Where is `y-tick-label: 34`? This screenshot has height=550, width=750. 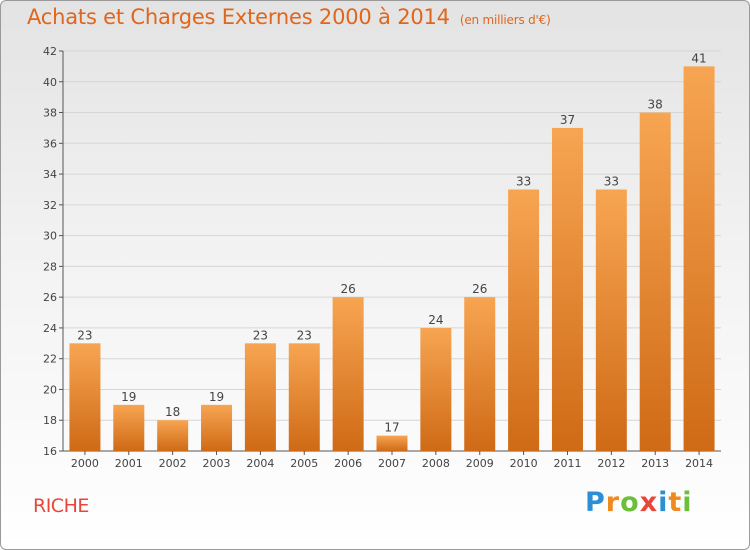 y-tick-label: 34 is located at coordinates (50, 174).